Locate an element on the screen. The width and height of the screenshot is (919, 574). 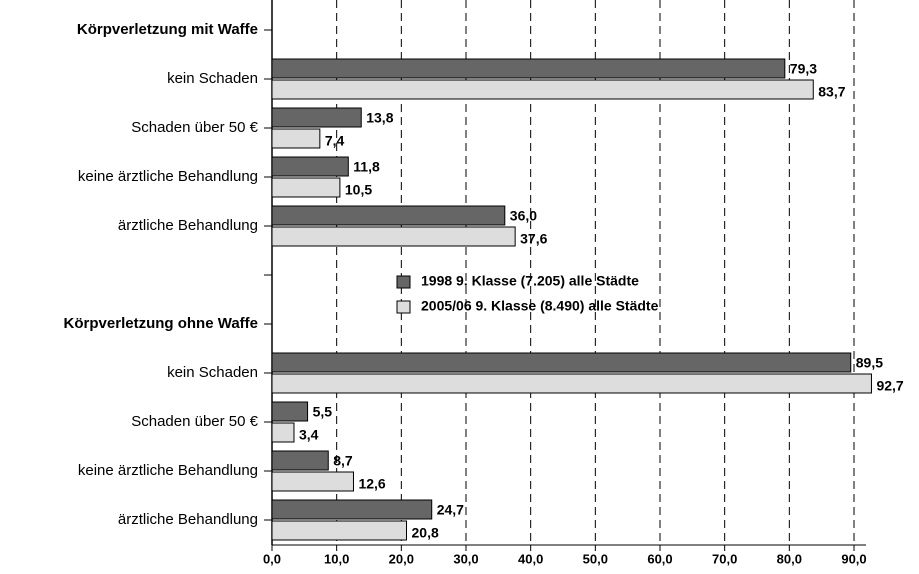
value-label: 3,4 is located at coordinates (309, 435).